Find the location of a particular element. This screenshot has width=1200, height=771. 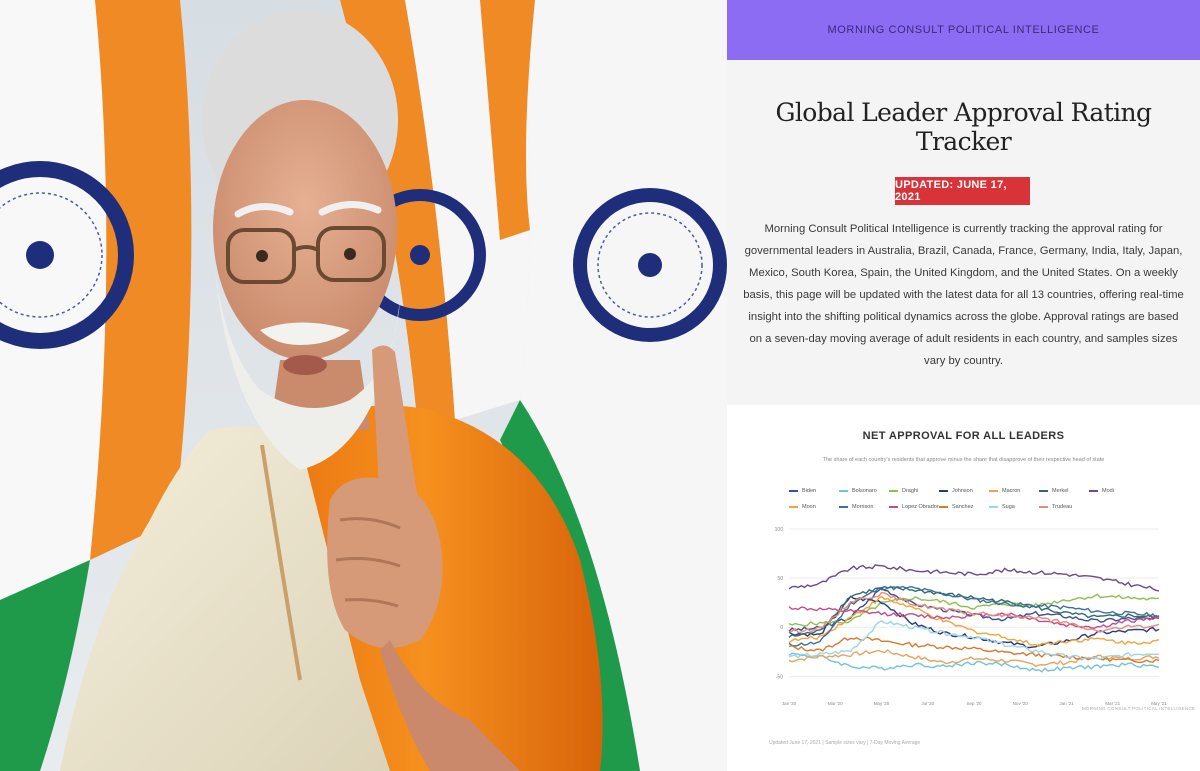

legend-item-sanchez: Sanchez is located at coordinates (956, 507).